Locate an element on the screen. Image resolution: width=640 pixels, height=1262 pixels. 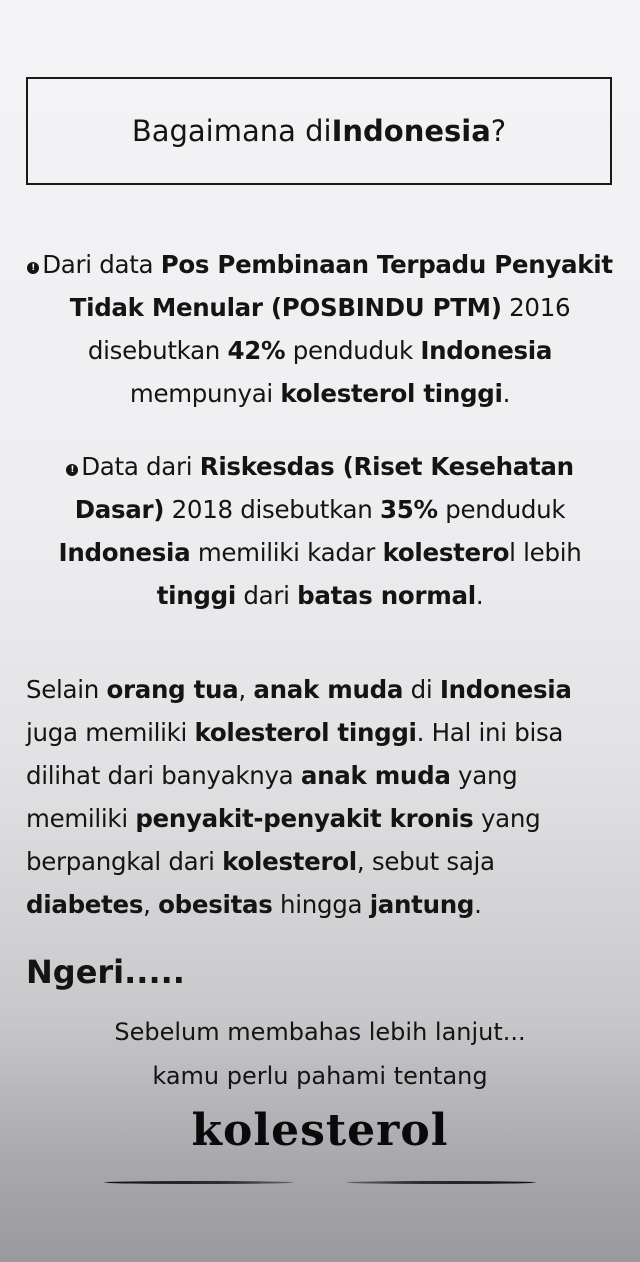
title-box: Bagaimana di Indonesia? is located at coordinates (319, 131).